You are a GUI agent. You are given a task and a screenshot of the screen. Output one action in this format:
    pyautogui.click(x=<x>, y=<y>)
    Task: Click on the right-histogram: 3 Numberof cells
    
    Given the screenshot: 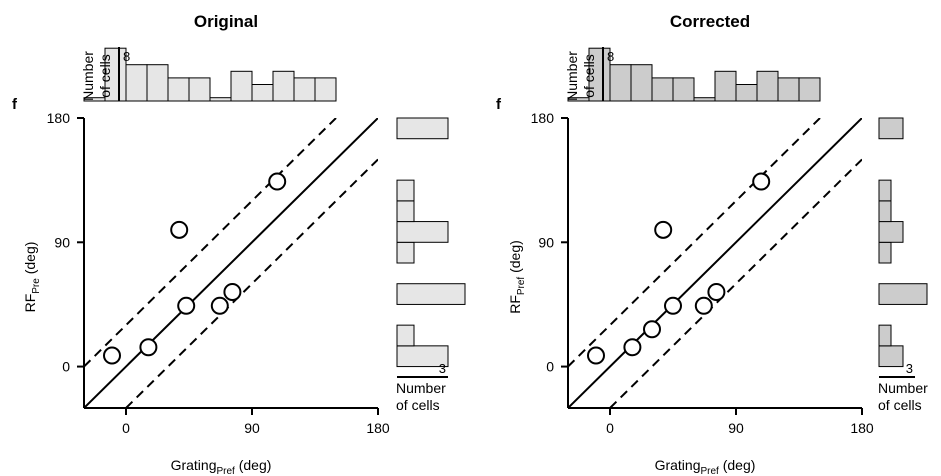 What is the action you would take?
    pyautogui.click(x=431, y=265)
    